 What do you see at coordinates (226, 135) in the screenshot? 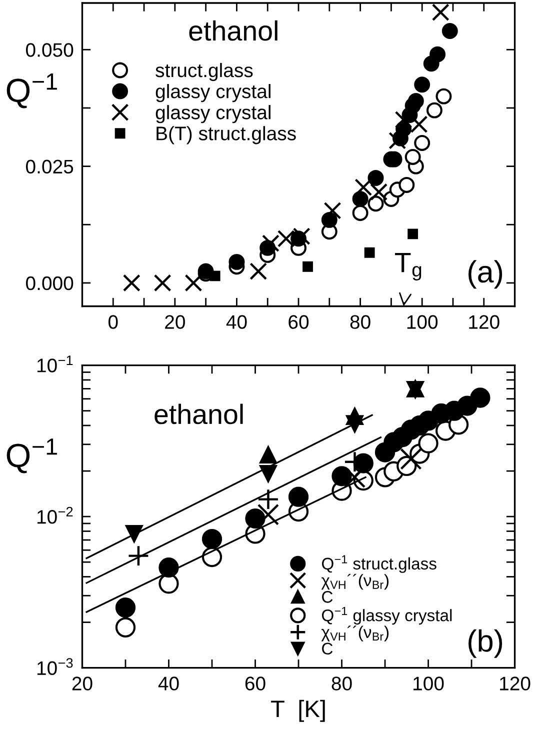
I see `legend-label: B(T) struct.glass` at bounding box center [226, 135].